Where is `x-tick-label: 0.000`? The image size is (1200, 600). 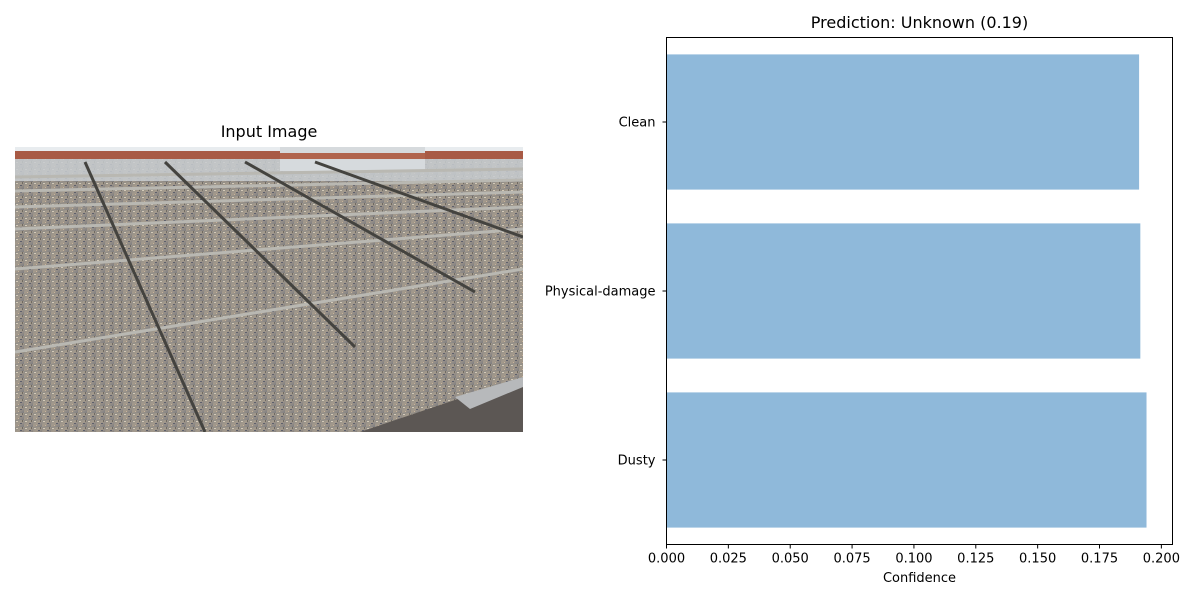
x-tick-label: 0.000 is located at coordinates (666, 559).